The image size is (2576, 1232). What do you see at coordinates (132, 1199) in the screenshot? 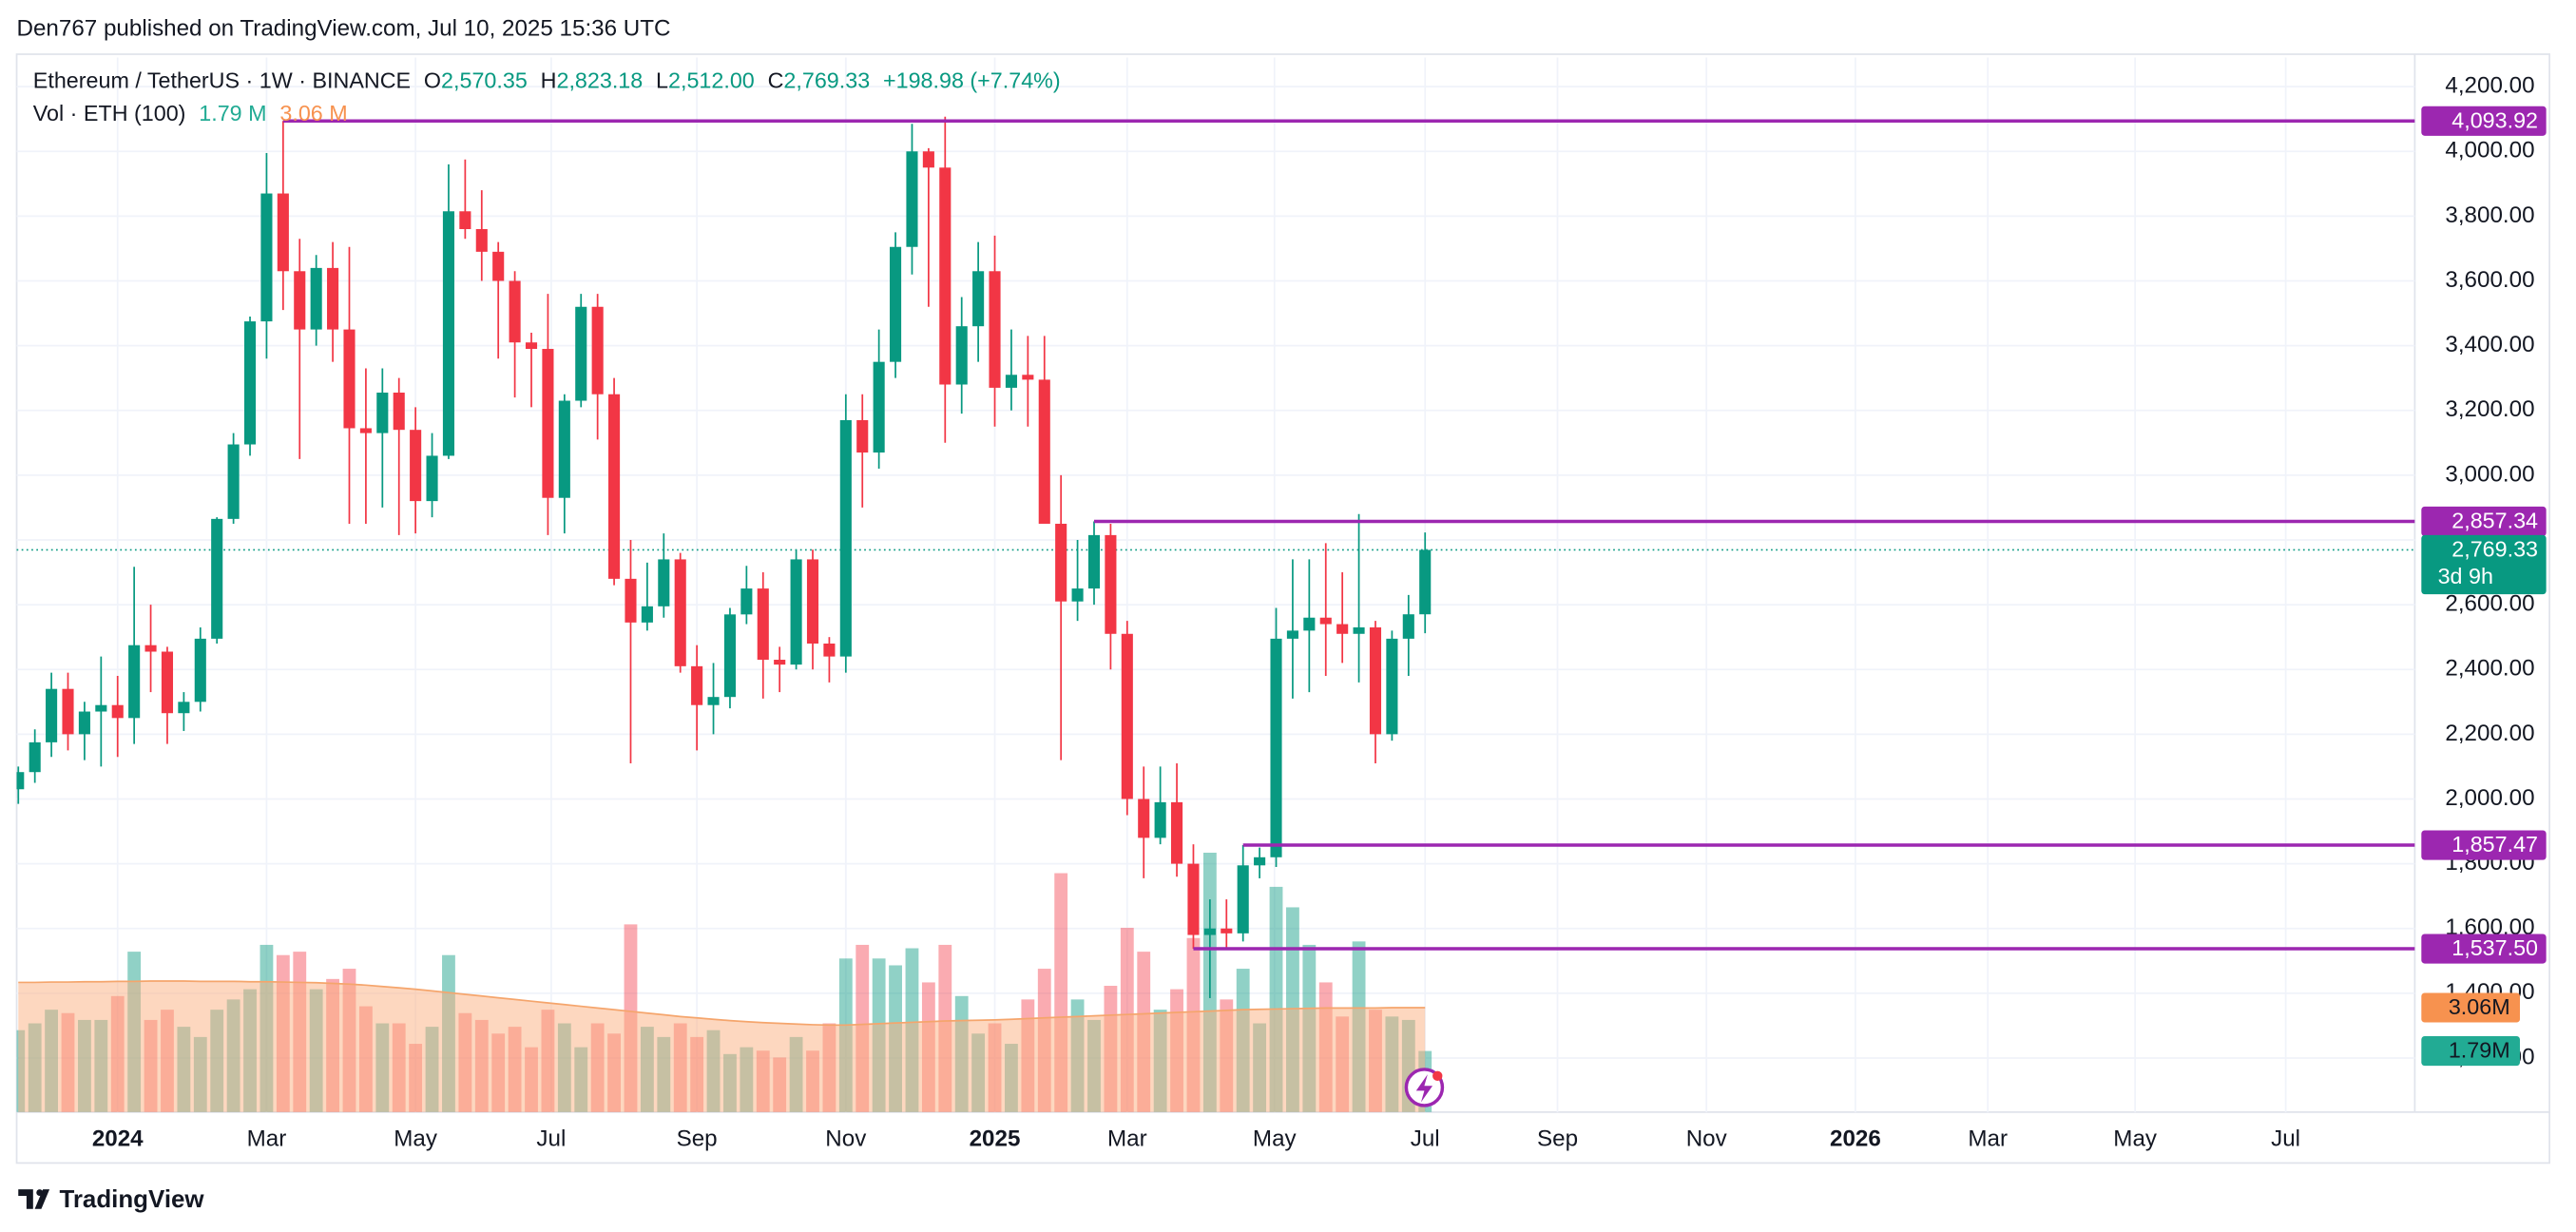
I see `footer-brand: TradingView` at bounding box center [132, 1199].